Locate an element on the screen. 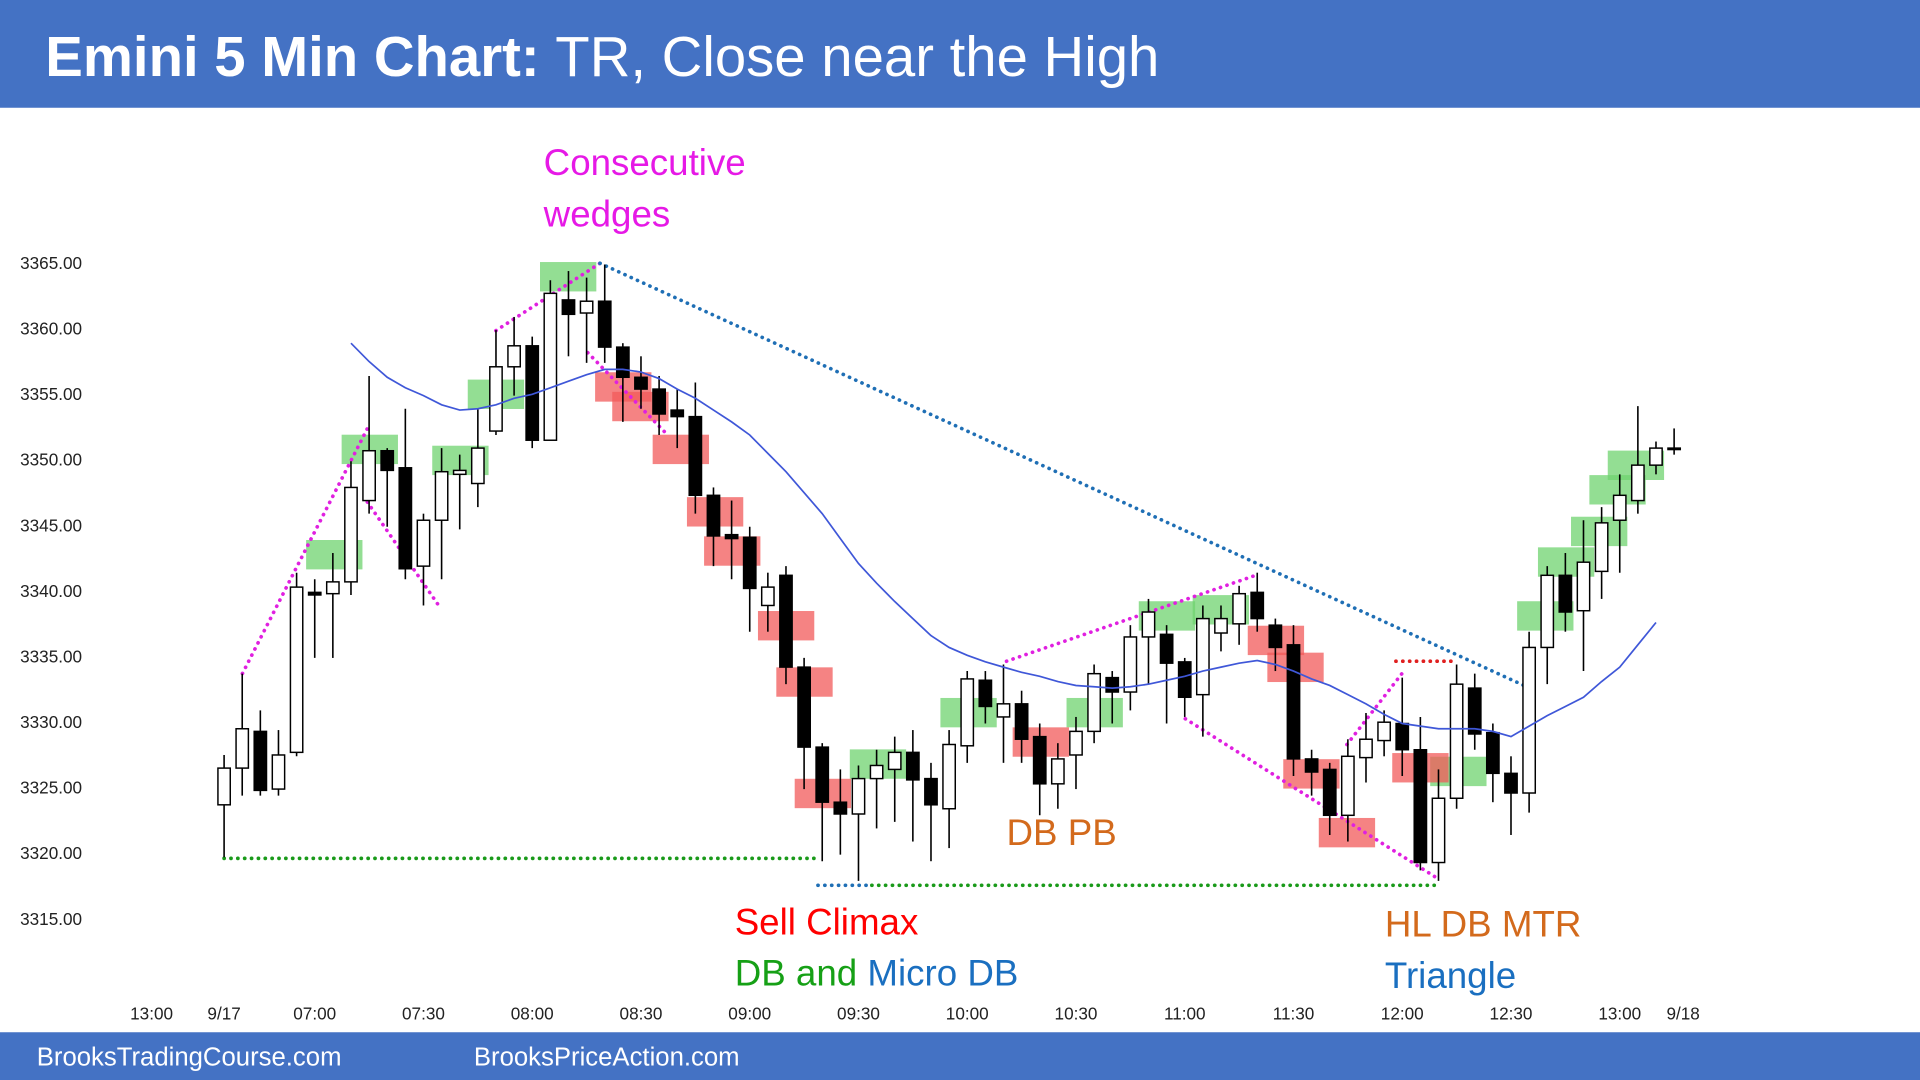 This screenshot has height=1080, width=1920. x-tick-label: 08:30 is located at coordinates (641, 1014).